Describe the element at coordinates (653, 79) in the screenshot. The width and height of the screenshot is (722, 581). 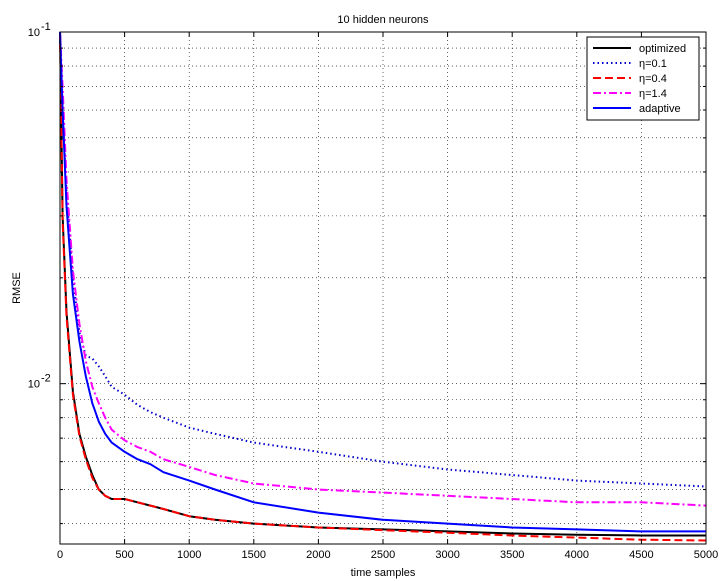
I see `legend-label: η=0.4` at that location.